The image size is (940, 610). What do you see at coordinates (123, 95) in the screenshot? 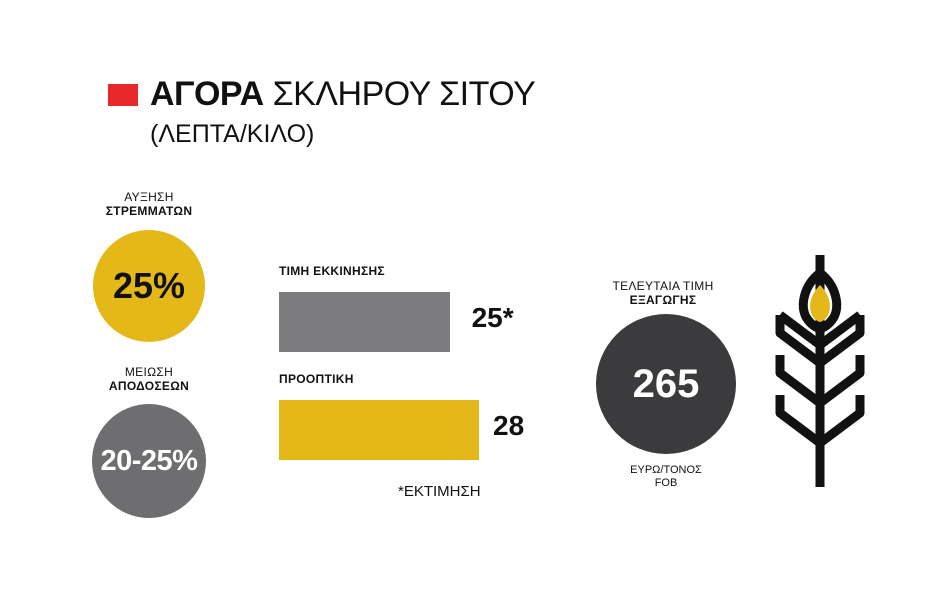
I see `title-marker` at bounding box center [123, 95].